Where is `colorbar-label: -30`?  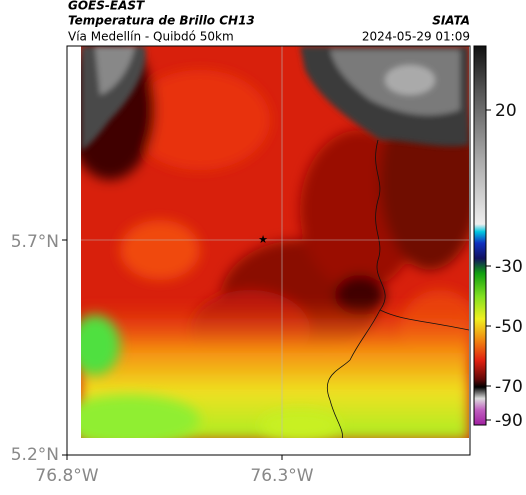 colorbar-label: -30 is located at coordinates (509, 267).